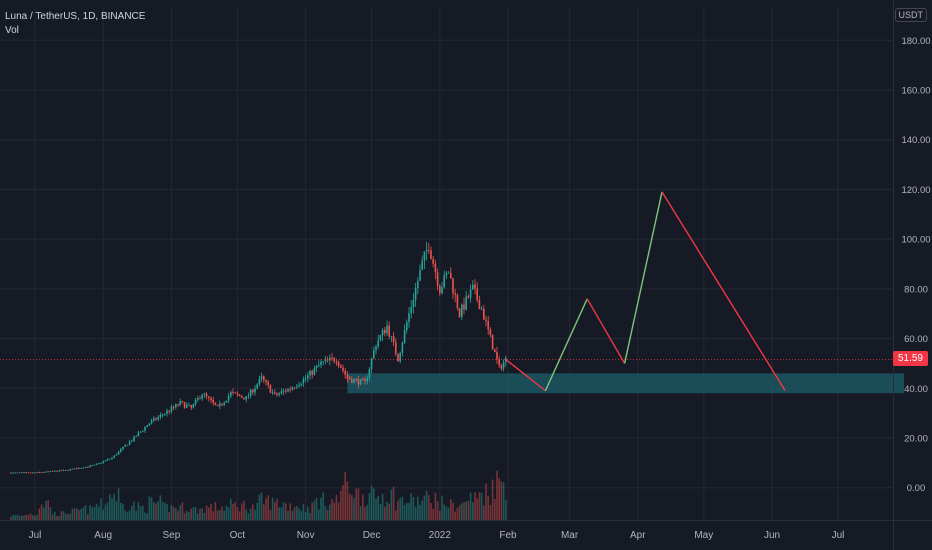  I want to click on time-tick-label: May, so click(703, 535).